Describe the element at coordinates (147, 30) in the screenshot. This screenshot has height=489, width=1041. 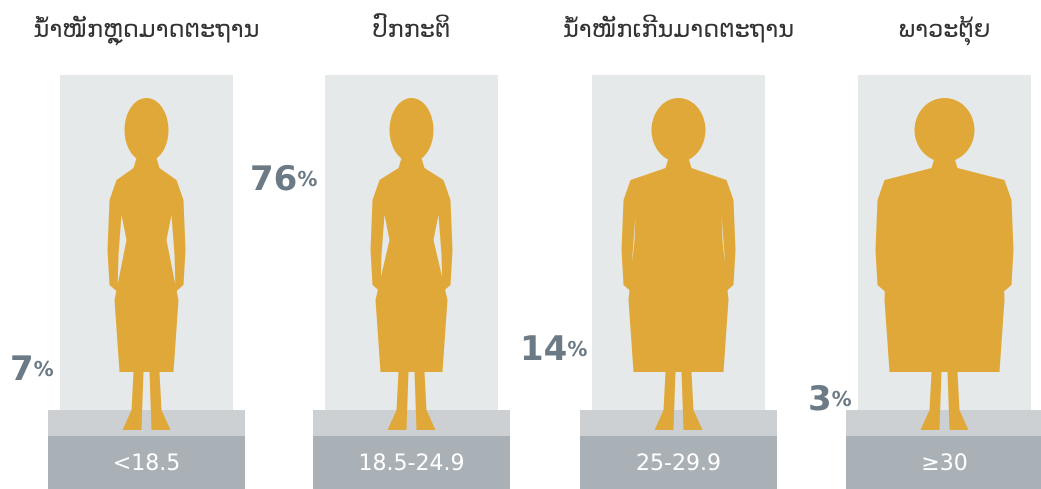
I see `category-title: ນ້ຳໜັກຫຼຸດມາດຕະຖານ` at that location.